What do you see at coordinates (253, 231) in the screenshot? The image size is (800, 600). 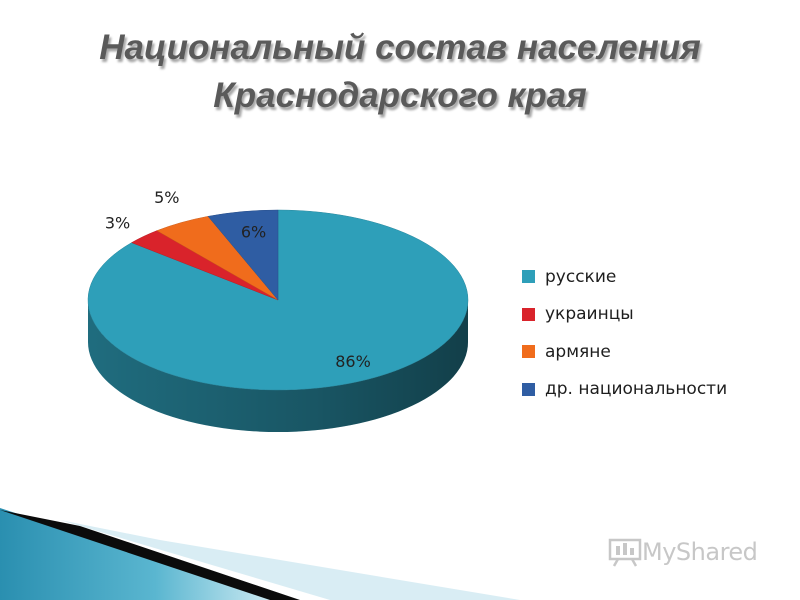 I see `data-label-др. национальности: 6%` at bounding box center [253, 231].